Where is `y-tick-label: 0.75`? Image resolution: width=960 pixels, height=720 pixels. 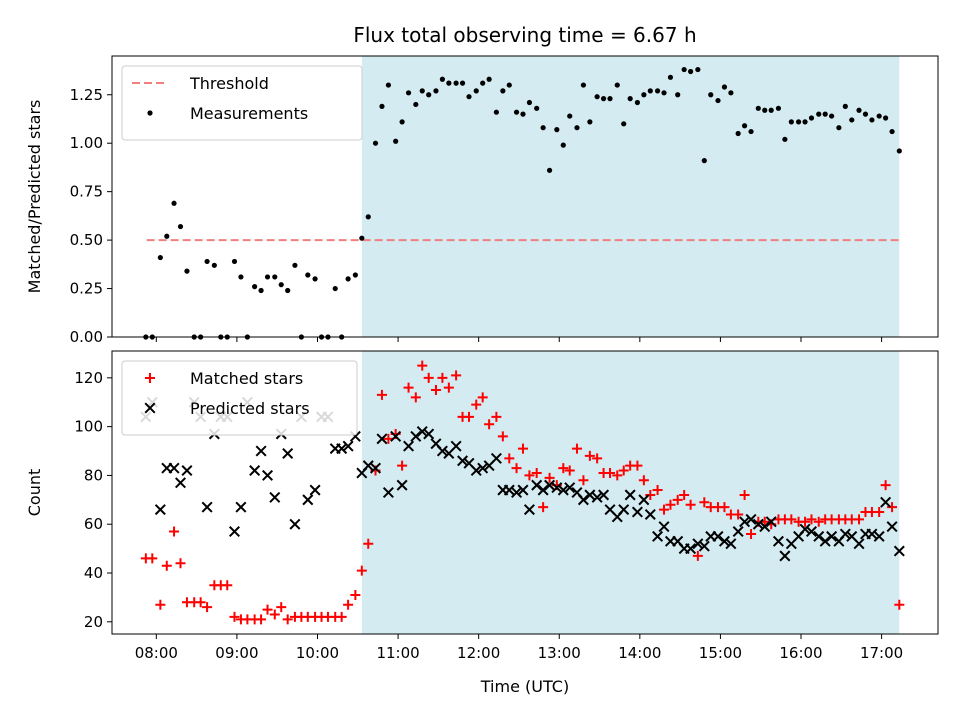
y-tick-label: 0.75 is located at coordinates (86, 192).